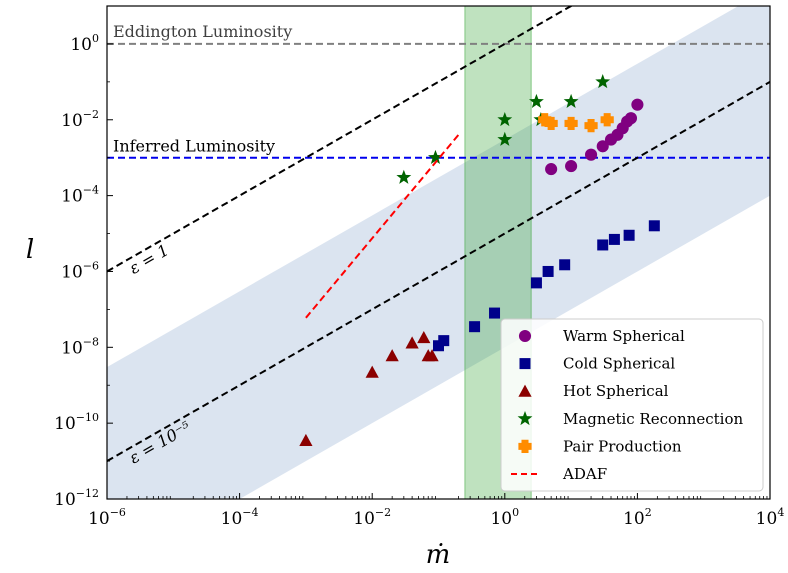  I want to click on legend-warm-spherical-label: Warm Spherical, so click(624, 336).